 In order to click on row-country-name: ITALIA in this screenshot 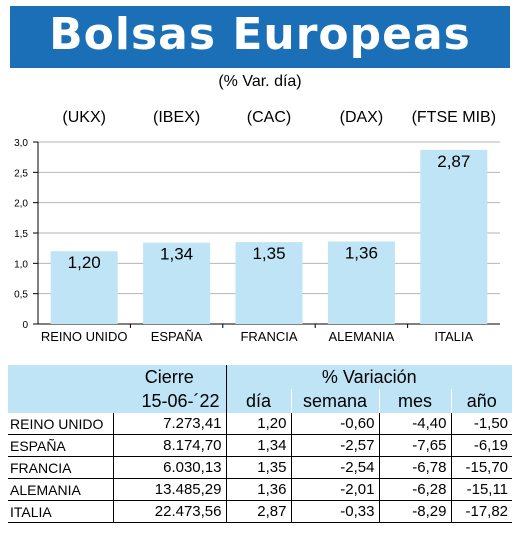, I will do `click(60, 511)`.